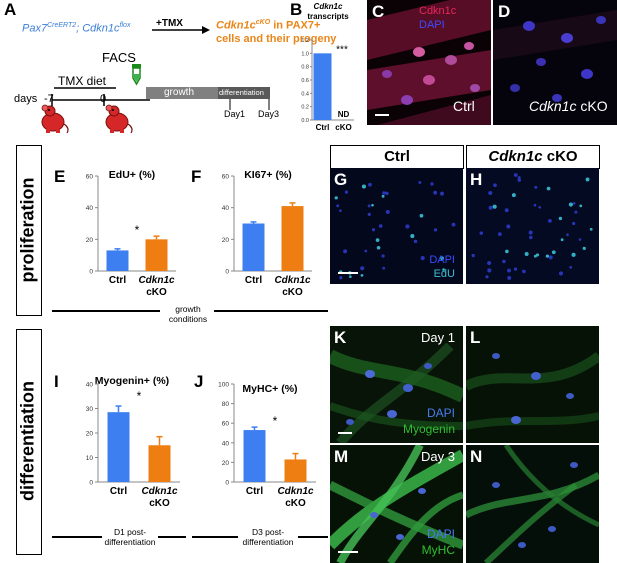 This screenshot has height=563, width=617. Describe the element at coordinates (295, 491) in the screenshot. I see `chart-j-category-label: Cdkn1c` at that location.